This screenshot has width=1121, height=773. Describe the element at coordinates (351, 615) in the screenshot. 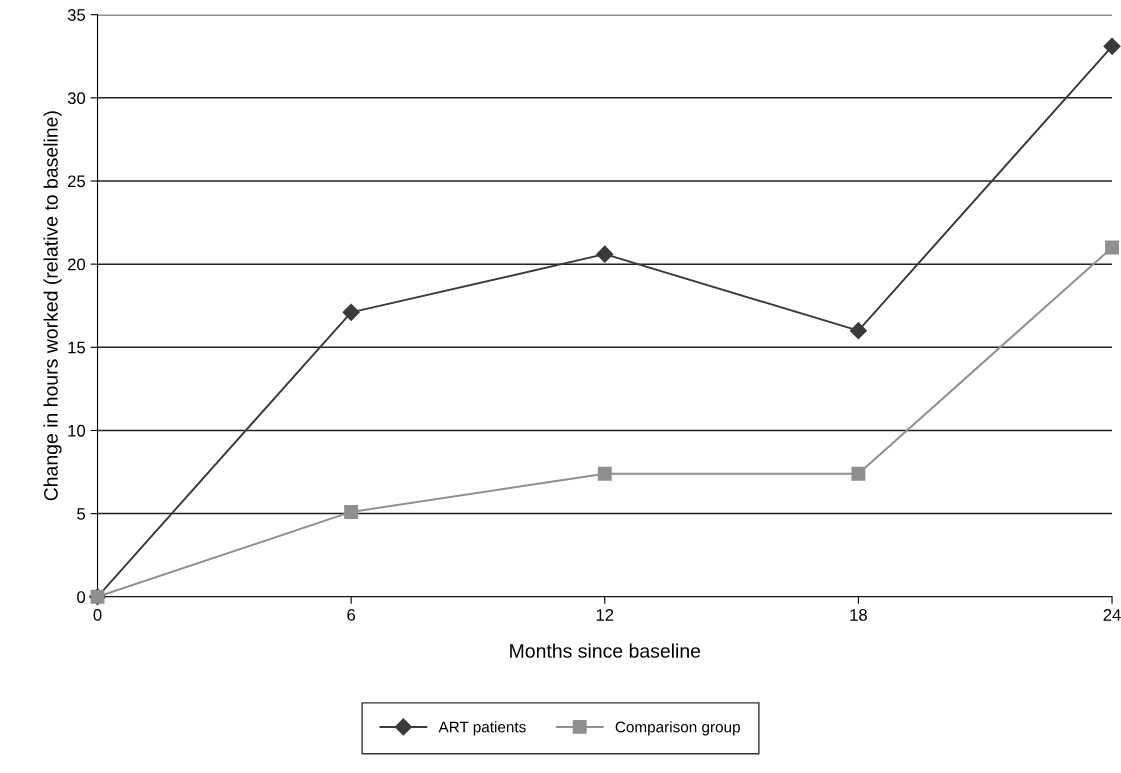

I see `x-tick-label: 6` at that location.